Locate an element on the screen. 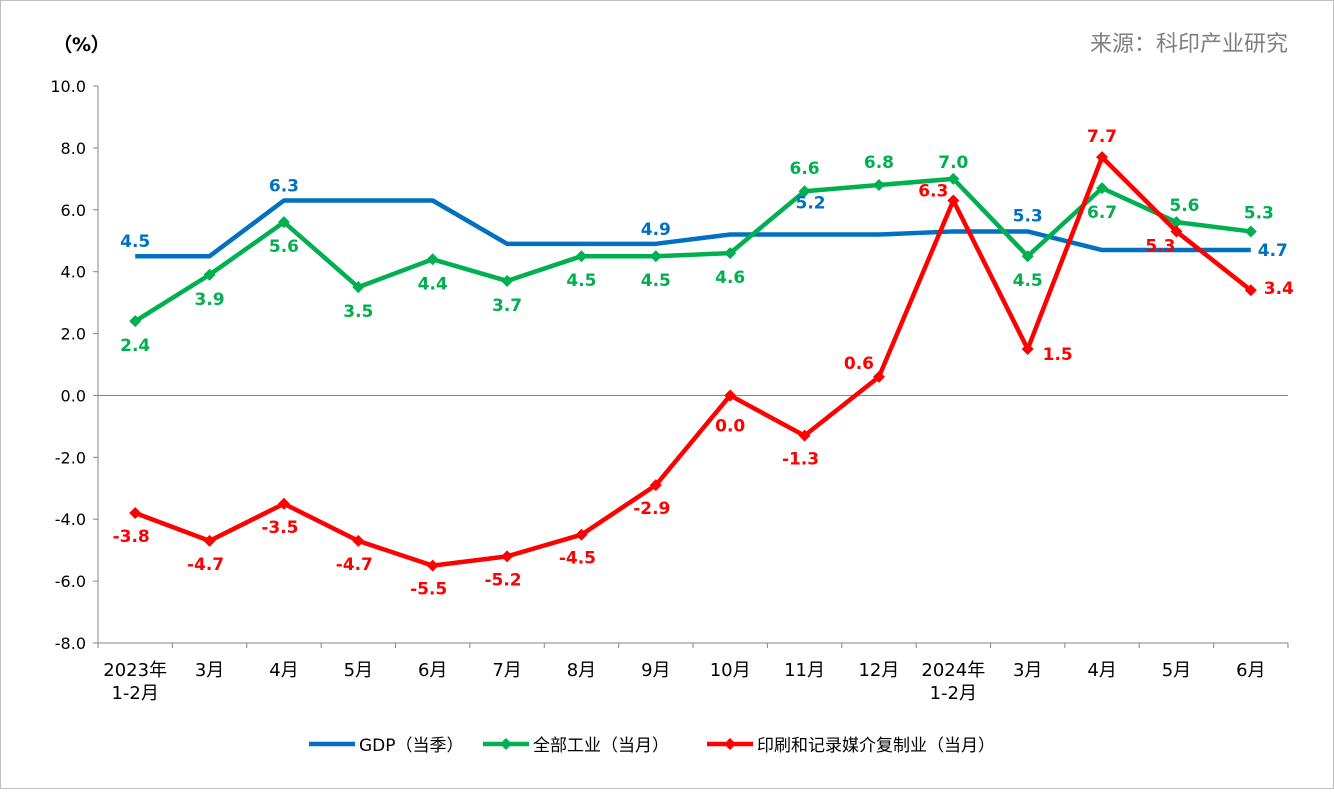 Image resolution: width=1334 pixels, height=792 pixels. data-label: 4.4 is located at coordinates (433, 284).